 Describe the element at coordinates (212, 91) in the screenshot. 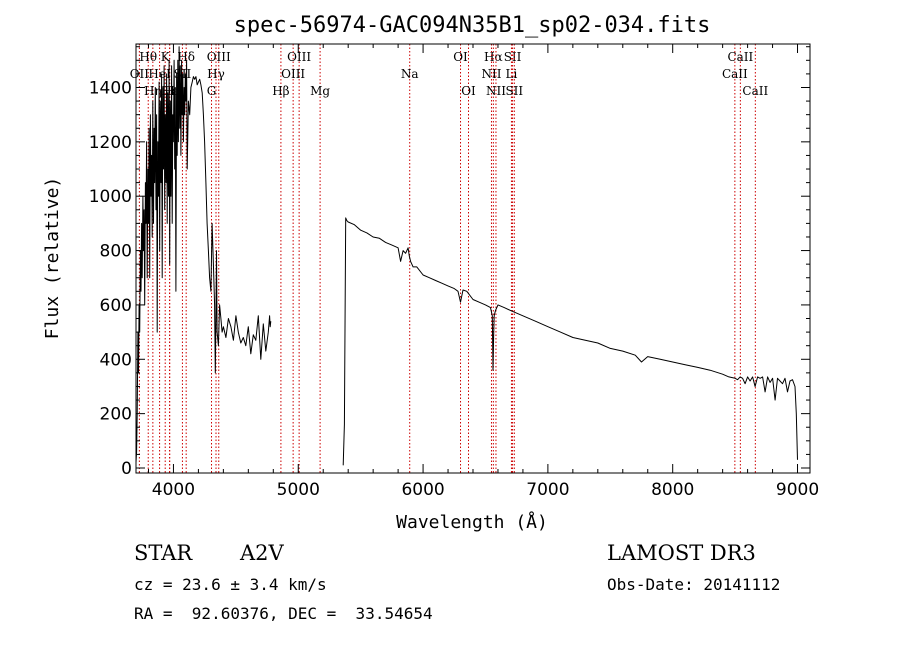

I see `spectral-line-label: G` at that location.